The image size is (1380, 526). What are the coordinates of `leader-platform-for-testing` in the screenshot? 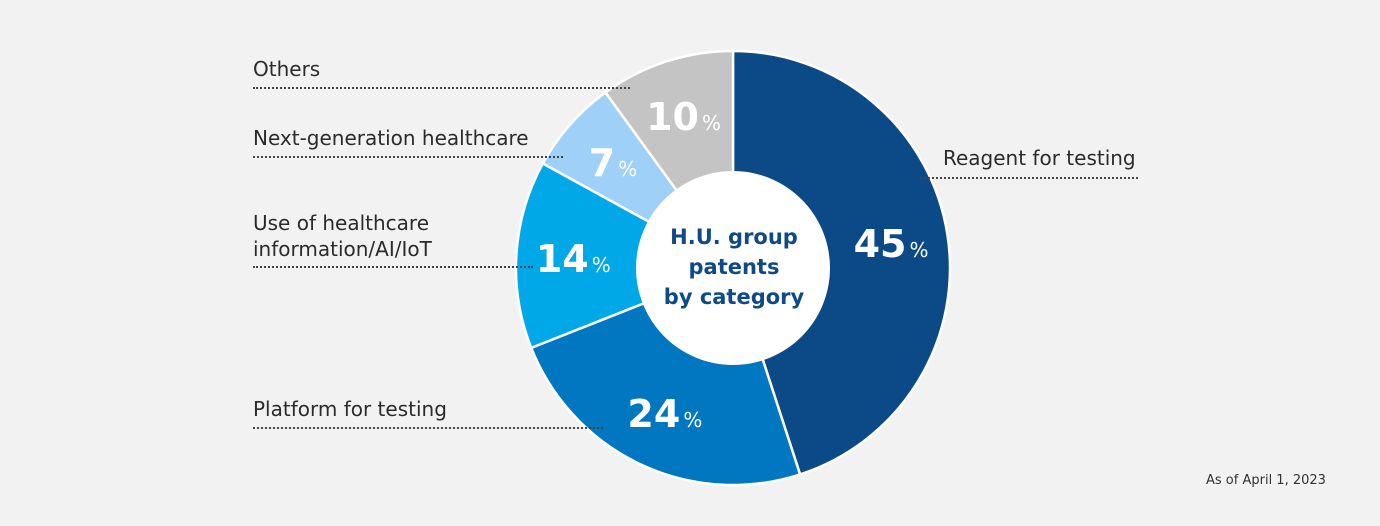 It's located at (428, 428).